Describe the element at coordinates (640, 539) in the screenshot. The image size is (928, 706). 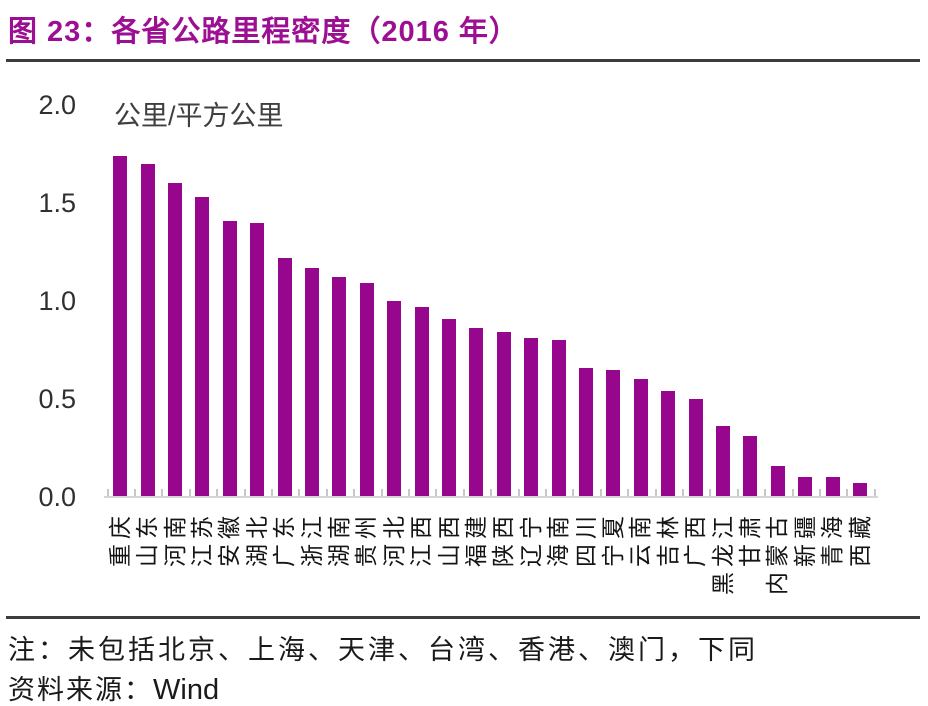
I see `x-axis-label: 云南` at that location.